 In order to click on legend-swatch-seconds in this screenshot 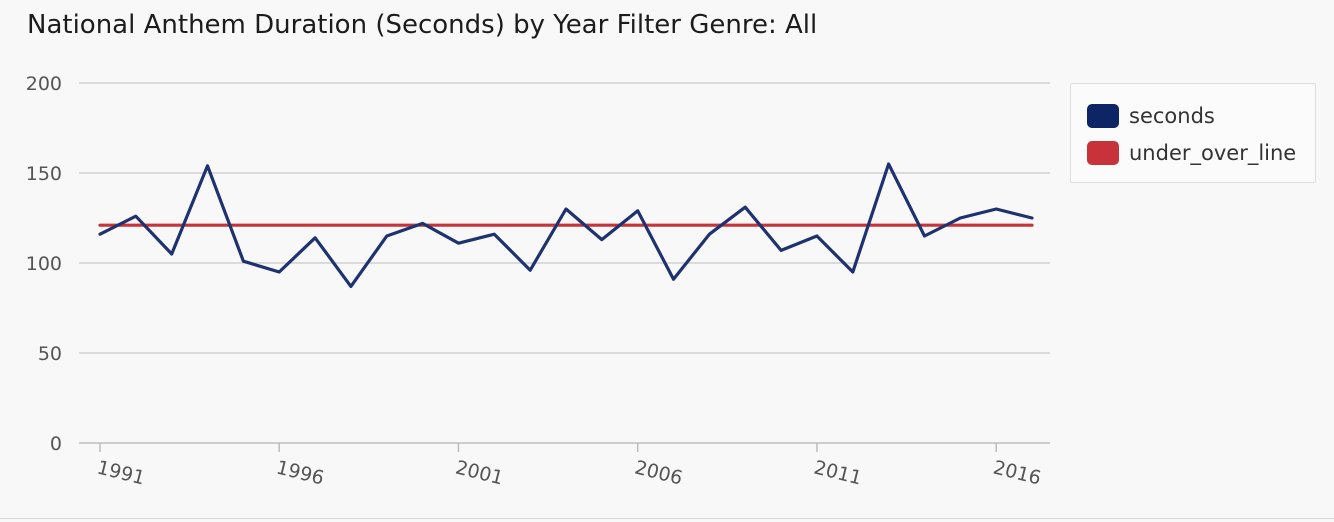, I will do `click(1103, 116)`.